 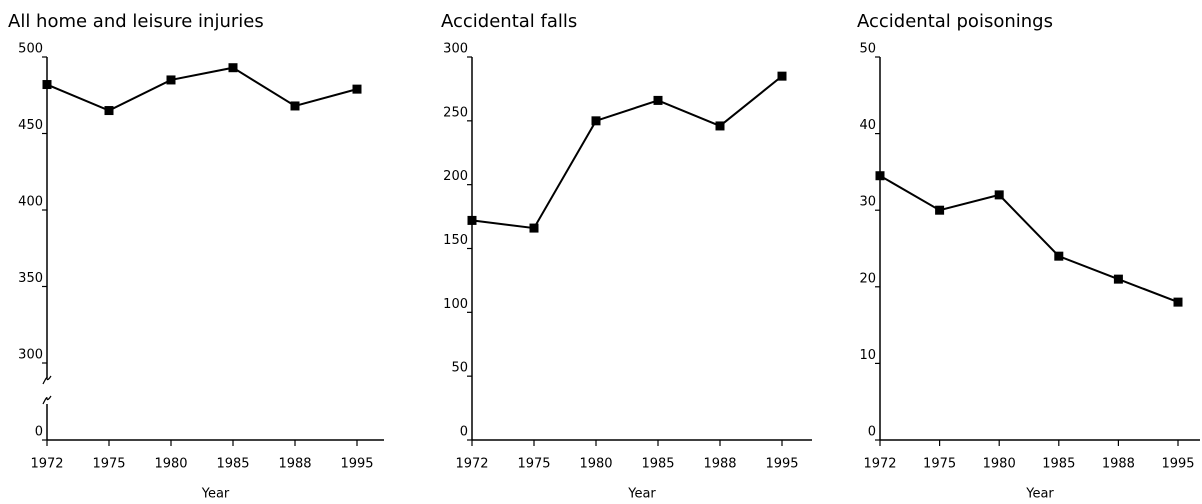 What do you see at coordinates (30, 278) in the screenshot?
I see `y-tick-label: 350` at bounding box center [30, 278].